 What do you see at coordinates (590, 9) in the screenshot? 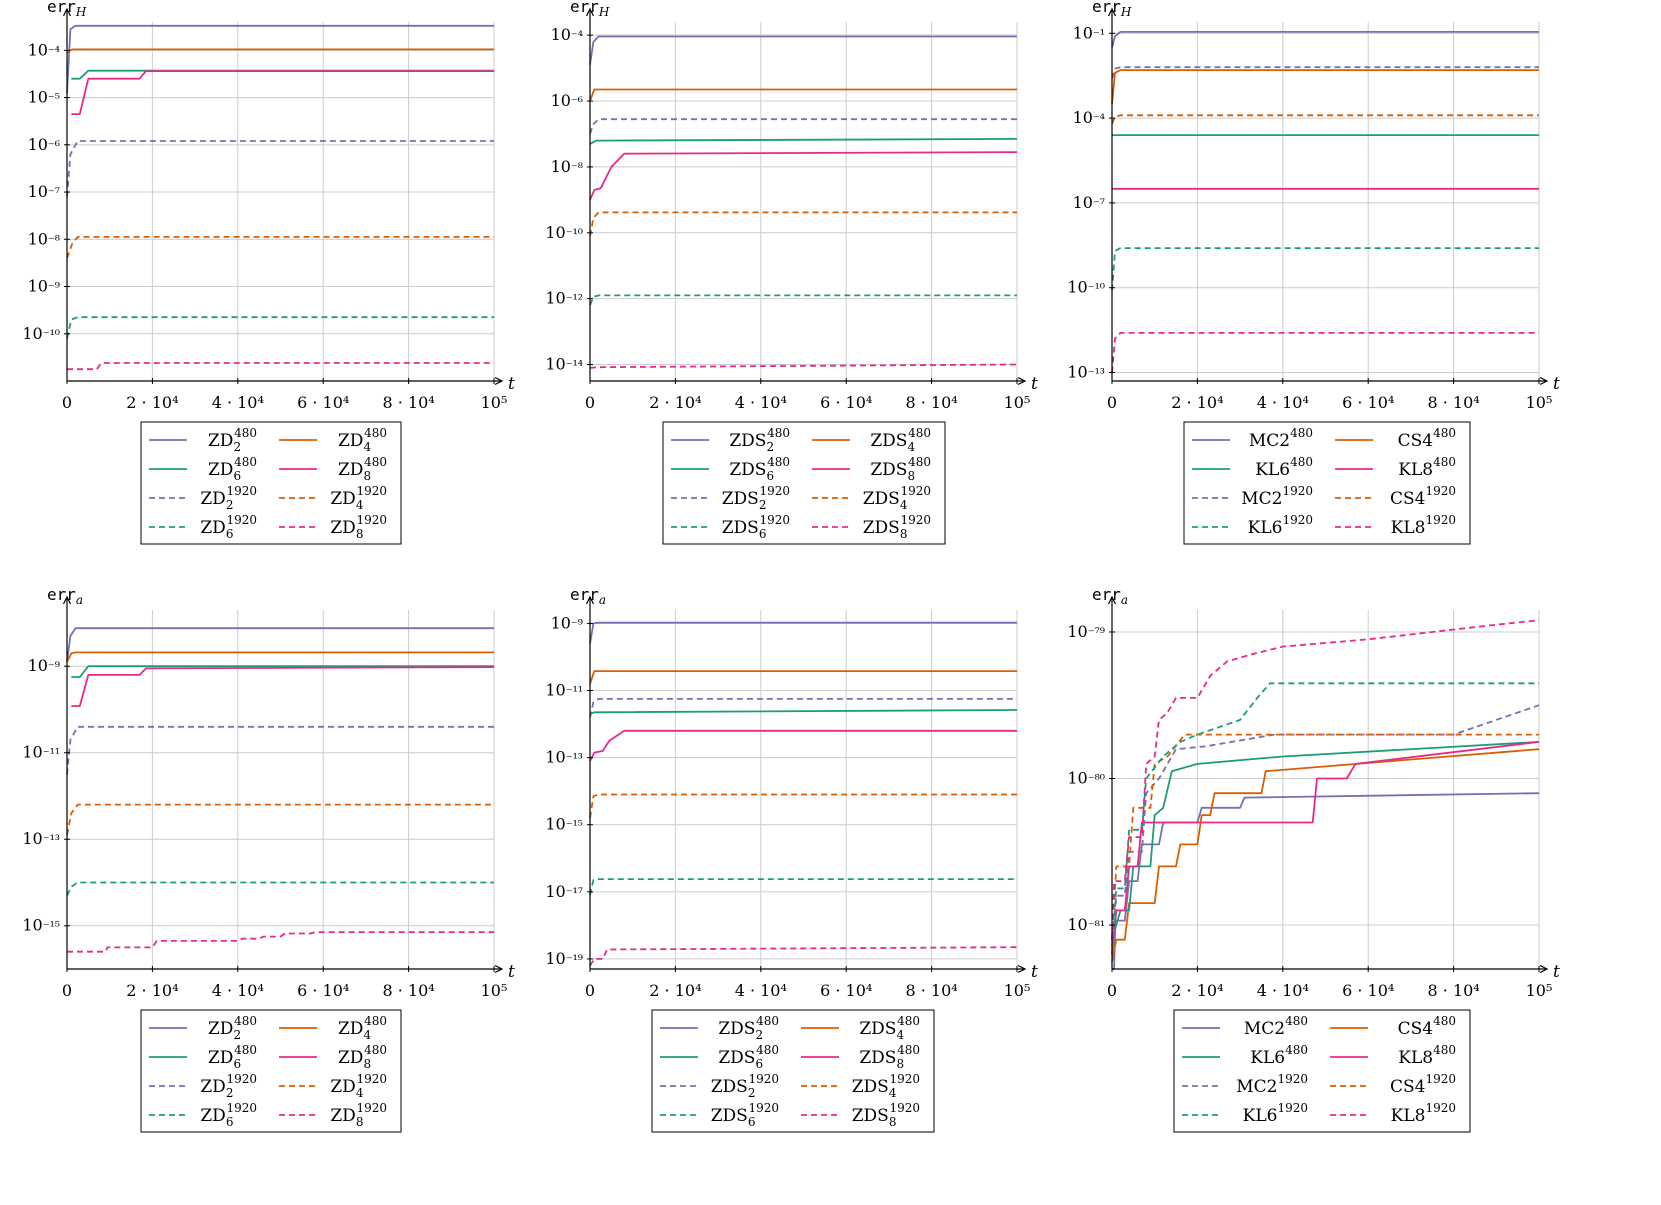
I see `y-axis-label: errH` at bounding box center [590, 9].